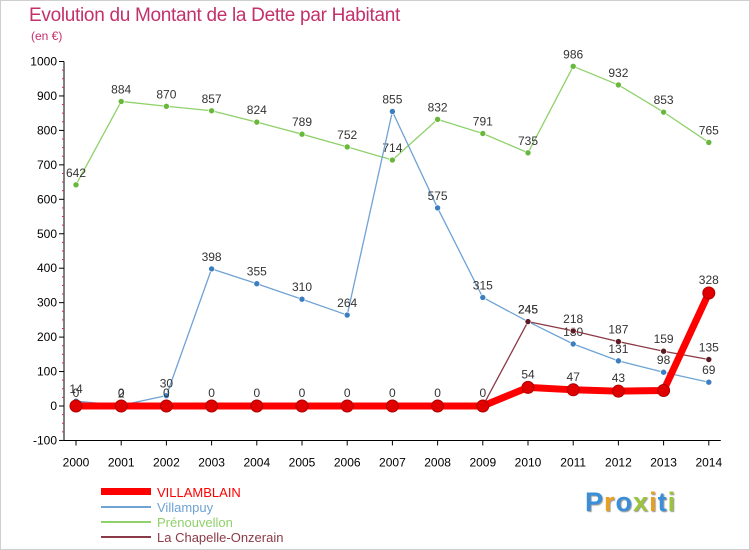 The image size is (750, 550). What do you see at coordinates (618, 462) in the screenshot?
I see `x-tick-label: 2012` at bounding box center [618, 462].